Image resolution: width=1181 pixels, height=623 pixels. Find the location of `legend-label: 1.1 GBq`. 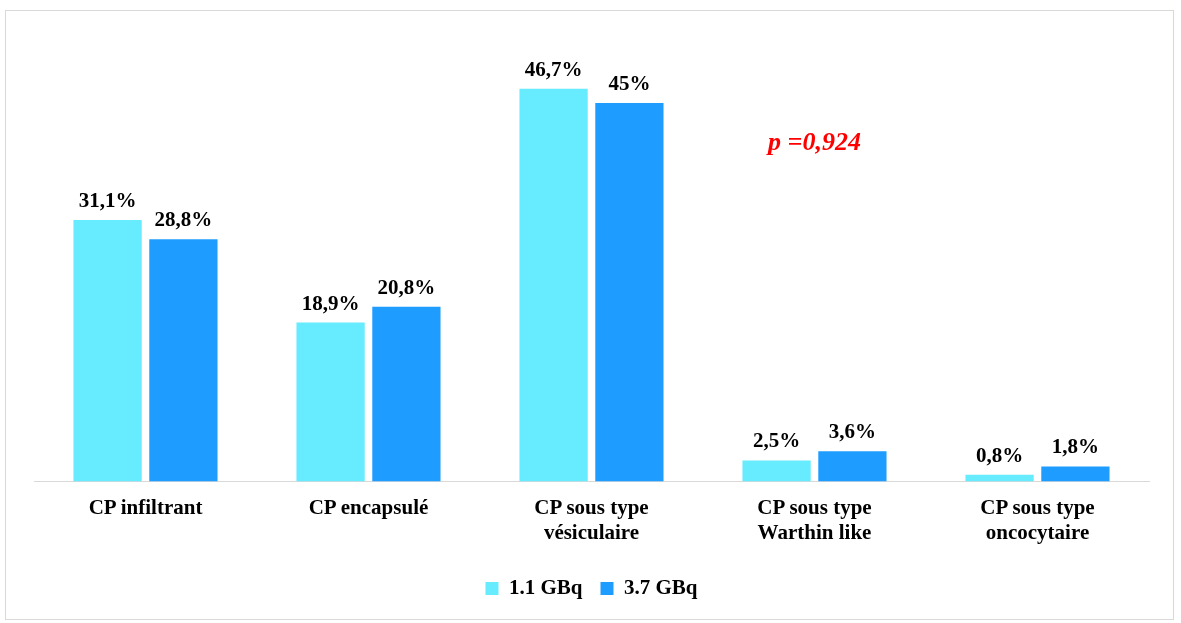

legend-label: 1.1 GBq is located at coordinates (545, 586).